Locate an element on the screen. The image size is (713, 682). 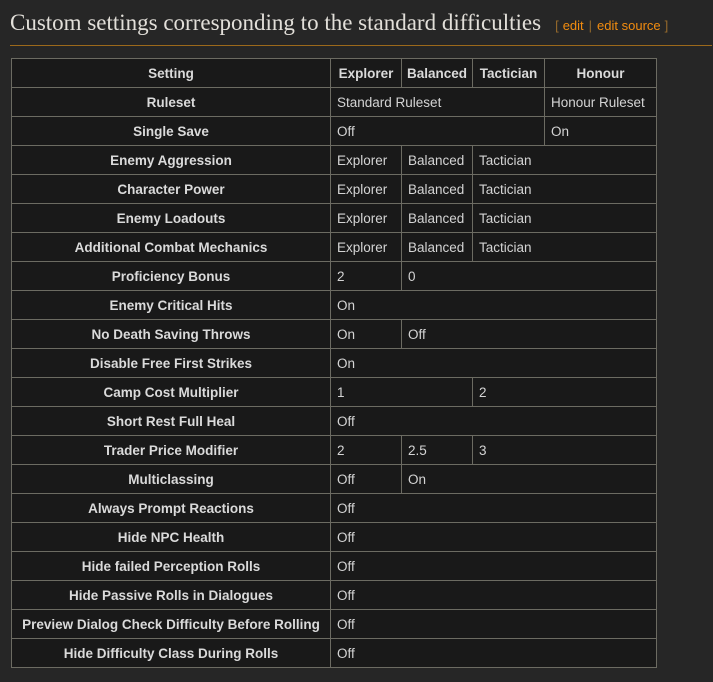
table-row: Enemy Critical Hits On is located at coordinates (334, 305).